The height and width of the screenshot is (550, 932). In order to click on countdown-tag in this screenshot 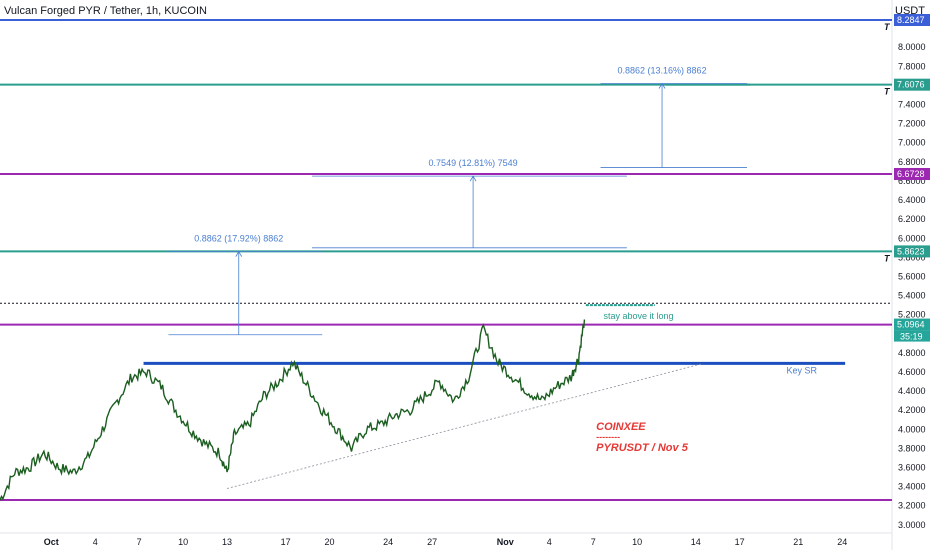, I will do `click(912, 336)`.